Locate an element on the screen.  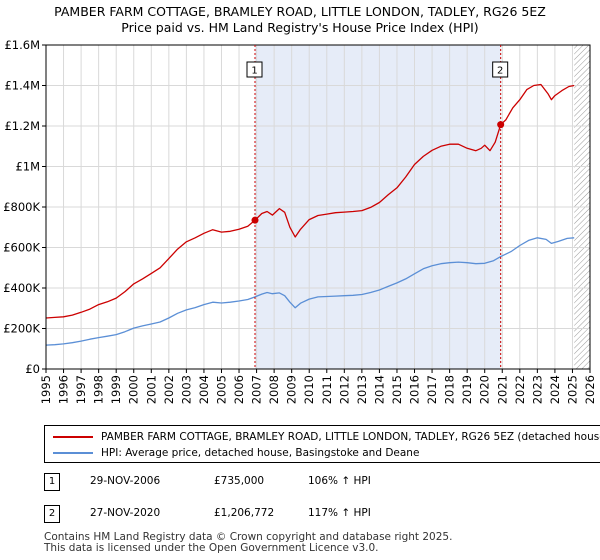
x-tick-label: 2002 is located at coordinates (169, 389).